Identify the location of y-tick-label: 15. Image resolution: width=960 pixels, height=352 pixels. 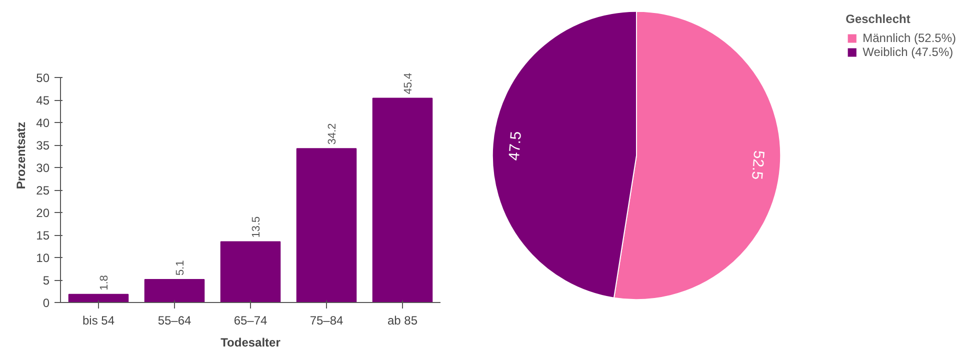
(43, 235).